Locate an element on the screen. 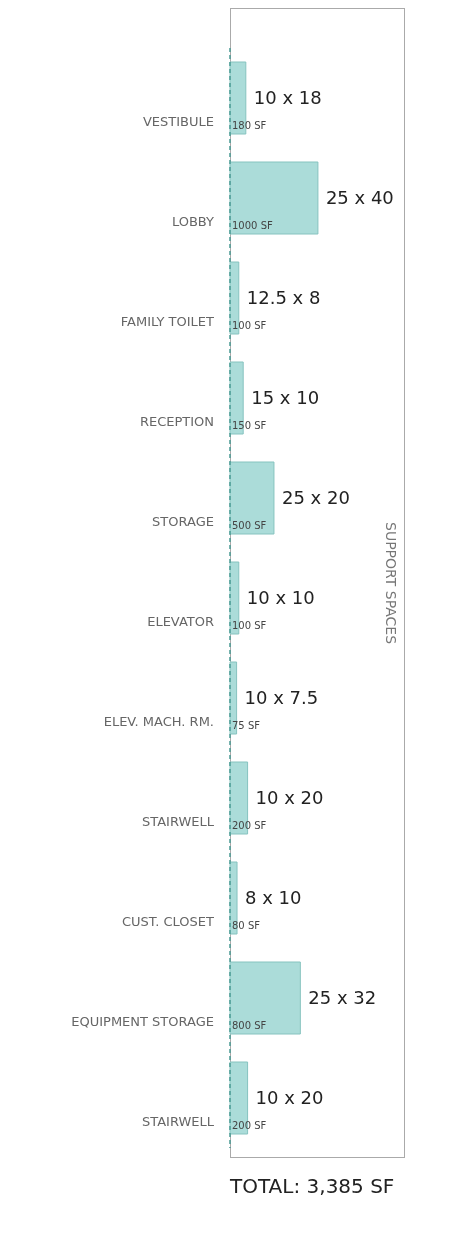  y-tick-label: VESTIBULE is located at coordinates (178, 121).